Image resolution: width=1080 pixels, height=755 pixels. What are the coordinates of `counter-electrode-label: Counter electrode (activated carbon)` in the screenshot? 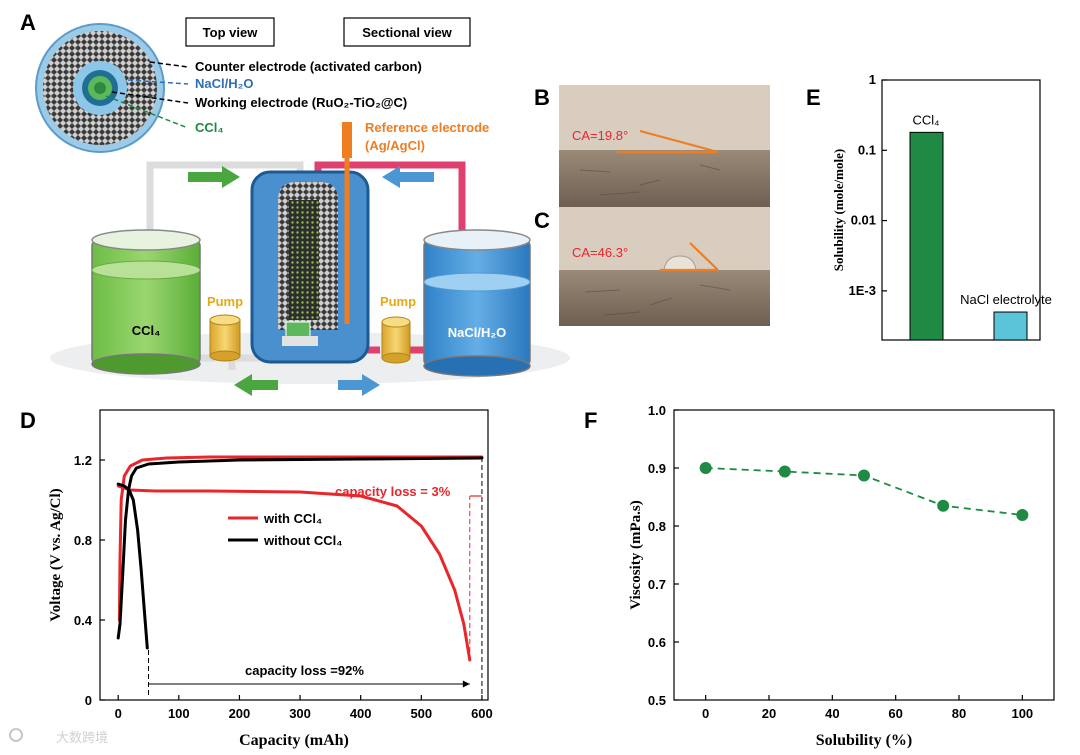 It's located at (308, 66).